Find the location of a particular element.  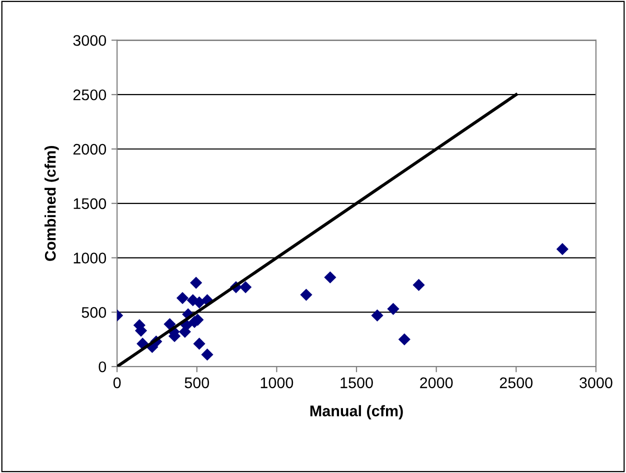

y-tick-label: 2500 is located at coordinates (89, 94).